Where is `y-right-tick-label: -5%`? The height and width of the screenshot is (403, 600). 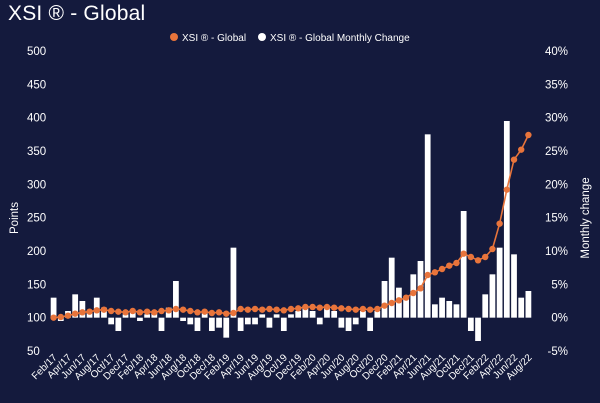
y-right-tick-label: -5% is located at coordinates (558, 352).